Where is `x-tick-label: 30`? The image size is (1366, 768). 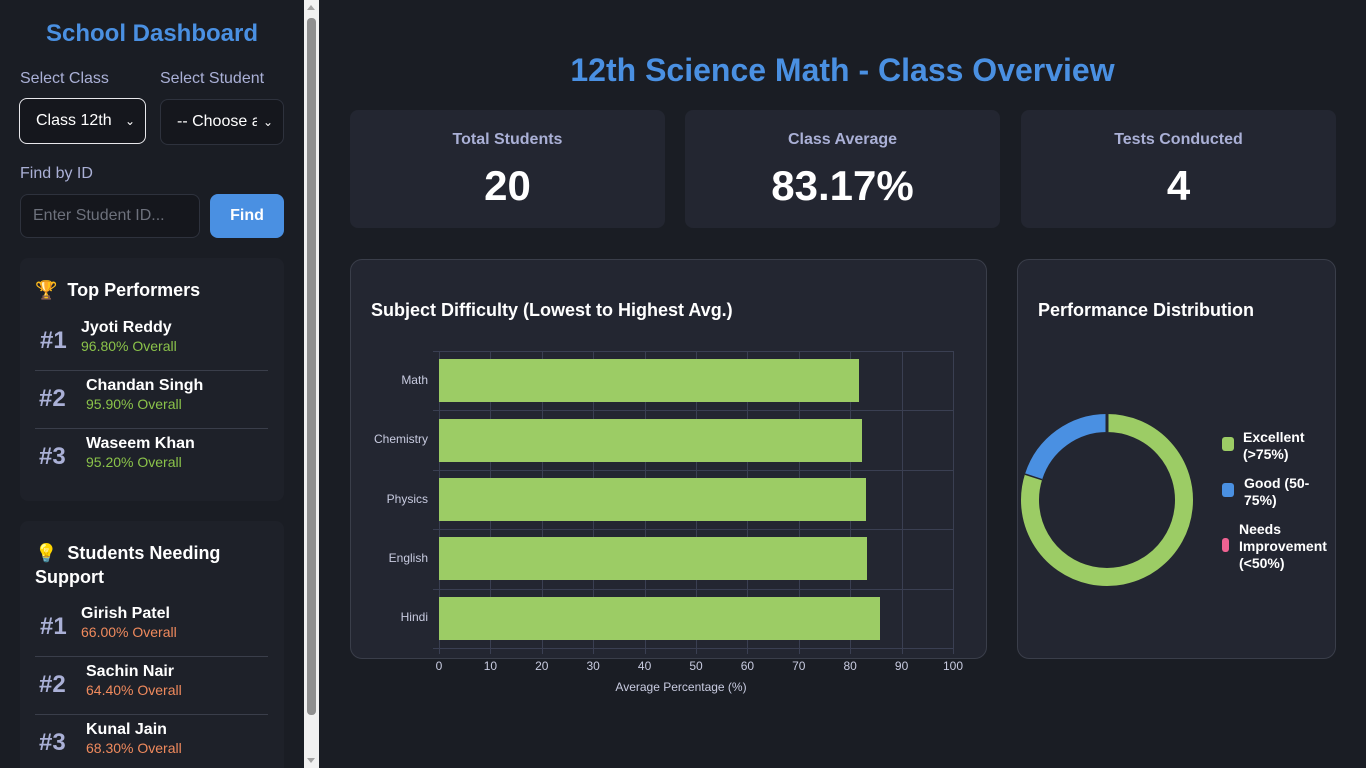
x-tick-label: 30 is located at coordinates (593, 666).